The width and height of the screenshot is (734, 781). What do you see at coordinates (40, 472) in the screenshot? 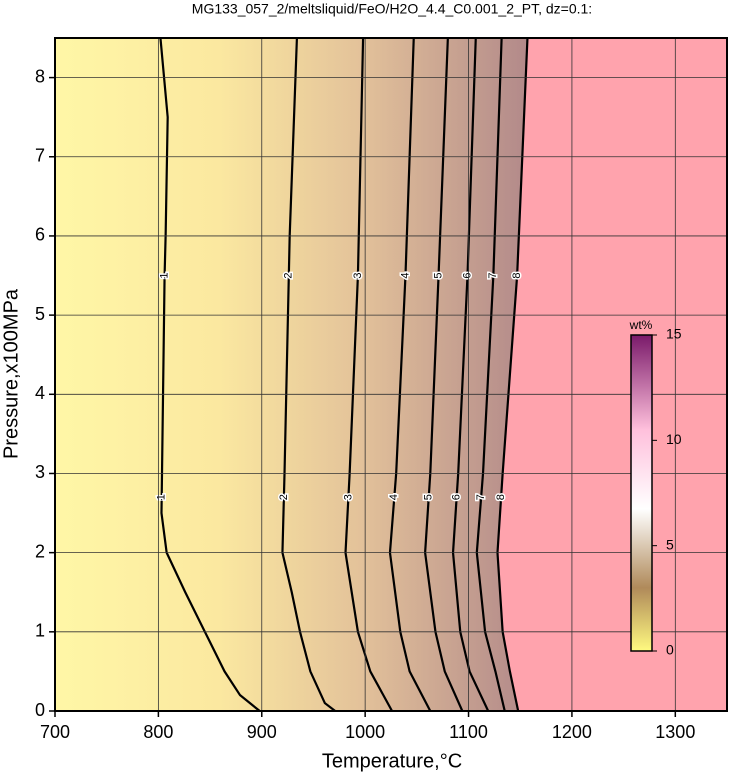
I see `y-tick-label: 3` at bounding box center [40, 472].